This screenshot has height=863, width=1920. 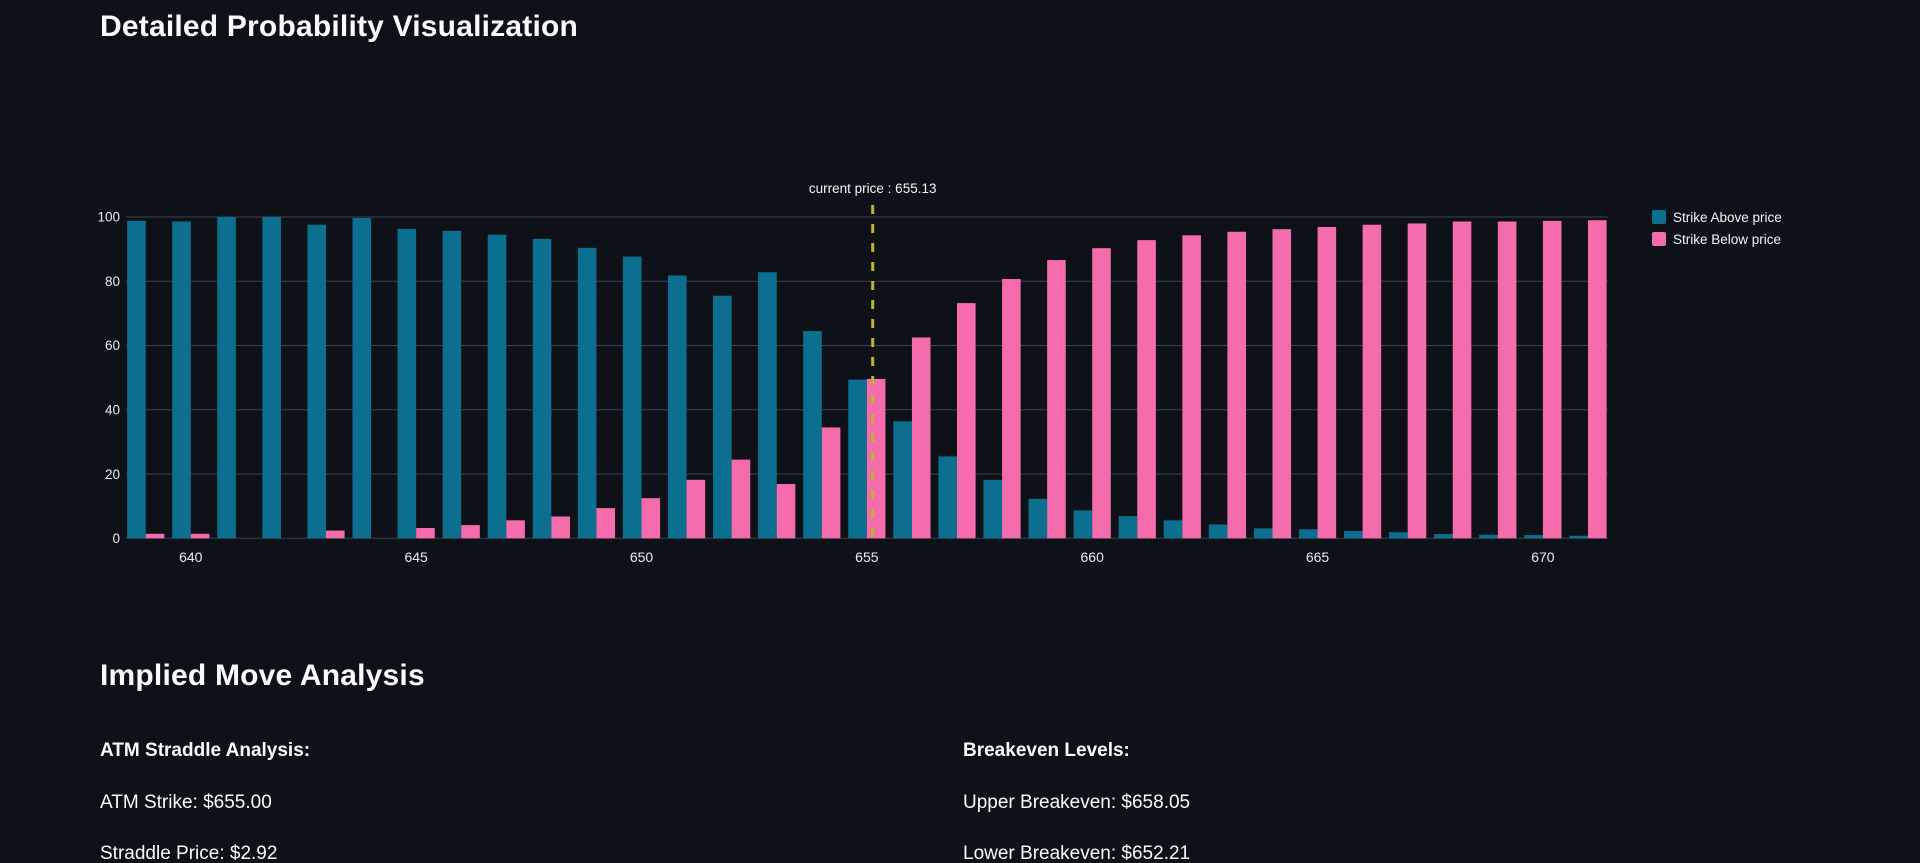 What do you see at coordinates (873, 188) in the screenshot?
I see `current-price-annotation: current price : 655.13` at bounding box center [873, 188].